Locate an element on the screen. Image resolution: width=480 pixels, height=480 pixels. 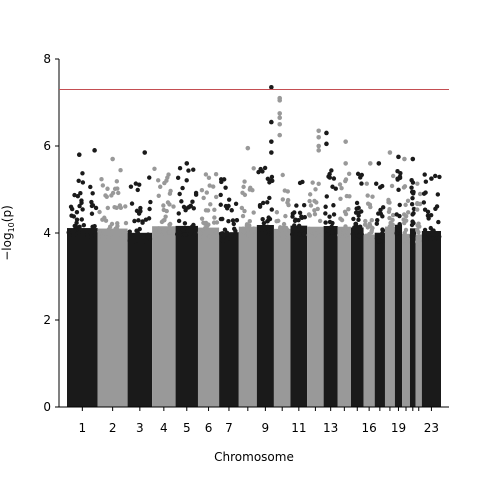
x-tick-label: 6 is located at coordinates (209, 428).